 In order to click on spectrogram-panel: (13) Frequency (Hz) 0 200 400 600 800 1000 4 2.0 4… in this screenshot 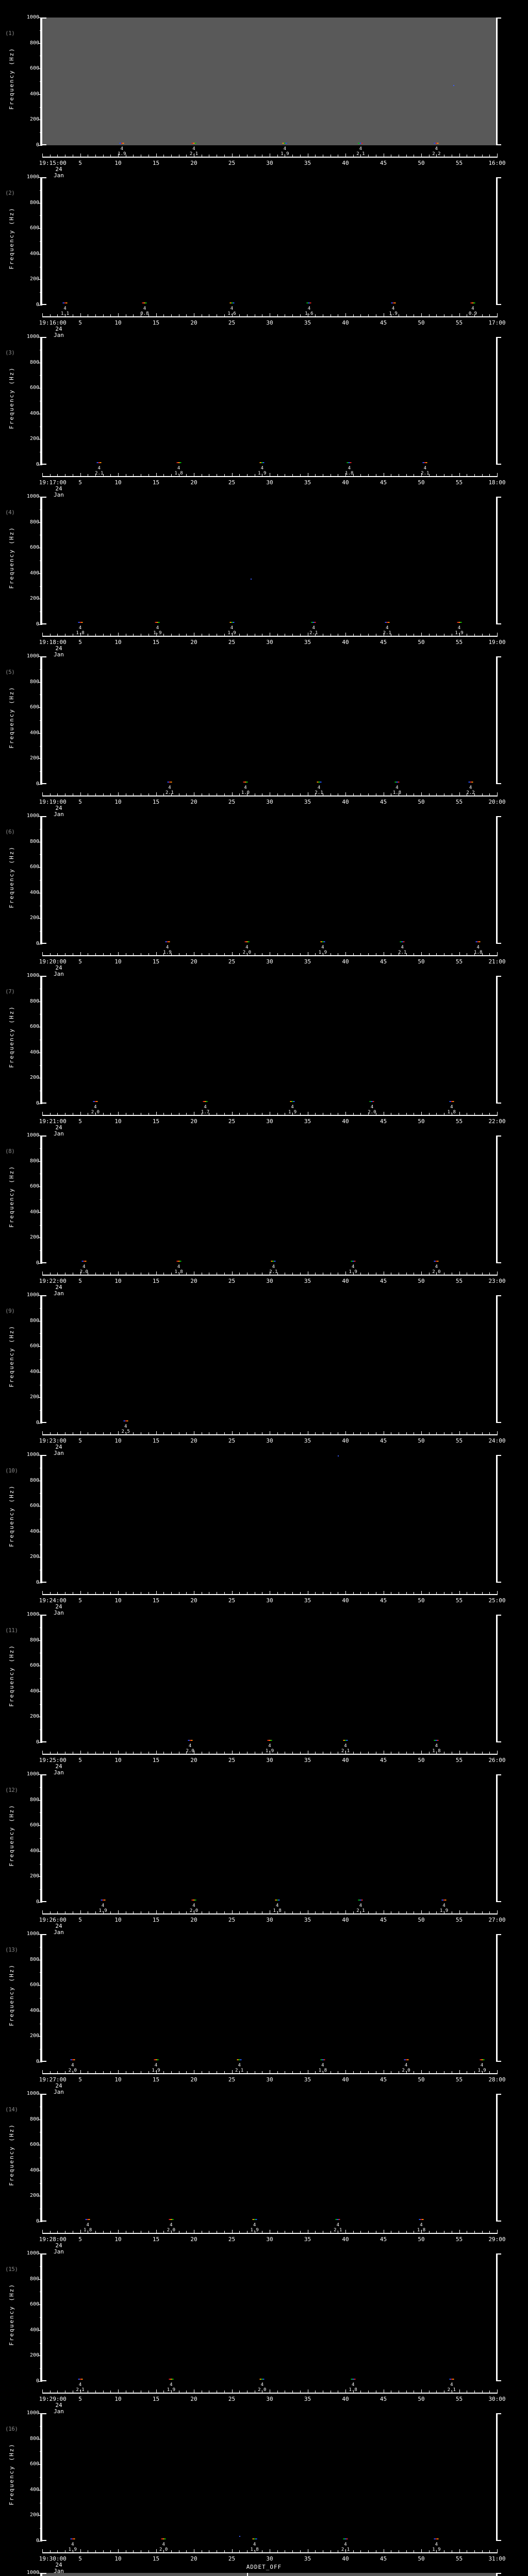, I will do `click(264, 2012)`.